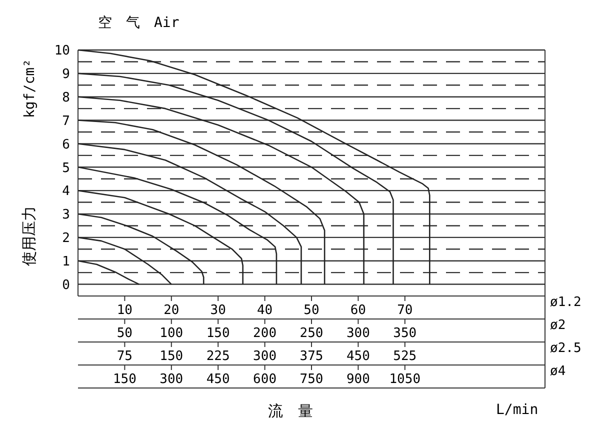 The width and height of the screenshot is (600, 432). Describe the element at coordinates (218, 333) in the screenshot. I see `x2-tick-label: 150` at that location.